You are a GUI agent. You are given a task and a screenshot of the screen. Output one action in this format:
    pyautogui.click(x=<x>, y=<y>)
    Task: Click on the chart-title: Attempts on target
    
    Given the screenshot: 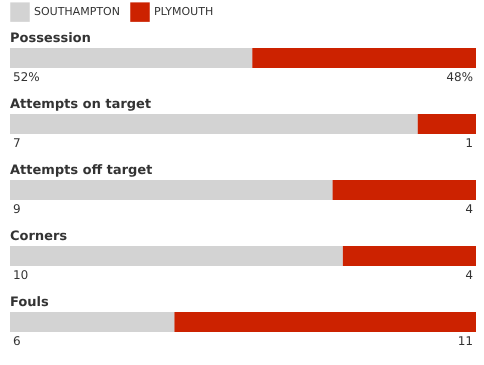 What is the action you would take?
    pyautogui.click(x=81, y=104)
    